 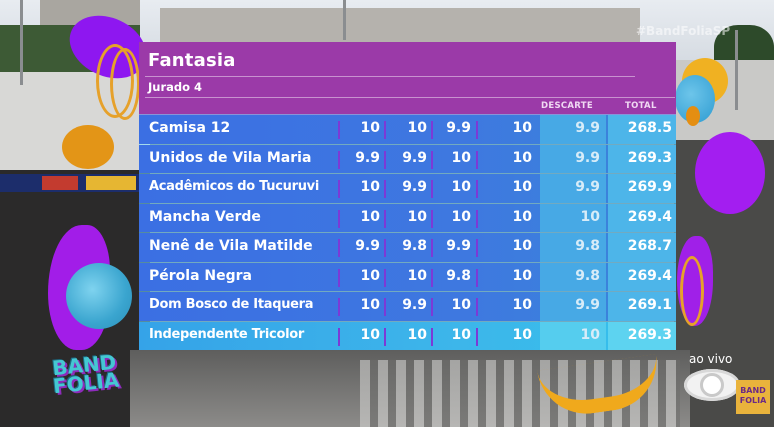 I want to click on hashtag-watermark: #BandFoliaSP, so click(x=683, y=31).